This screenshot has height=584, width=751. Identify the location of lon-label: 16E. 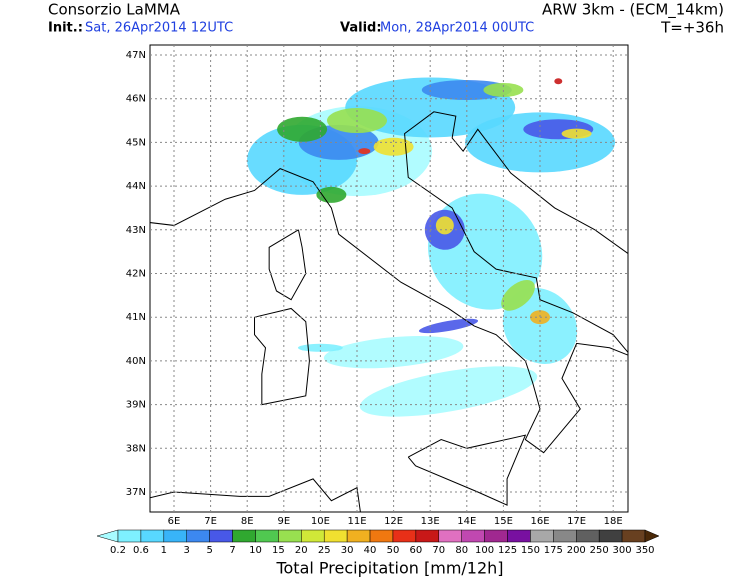
(539, 521).